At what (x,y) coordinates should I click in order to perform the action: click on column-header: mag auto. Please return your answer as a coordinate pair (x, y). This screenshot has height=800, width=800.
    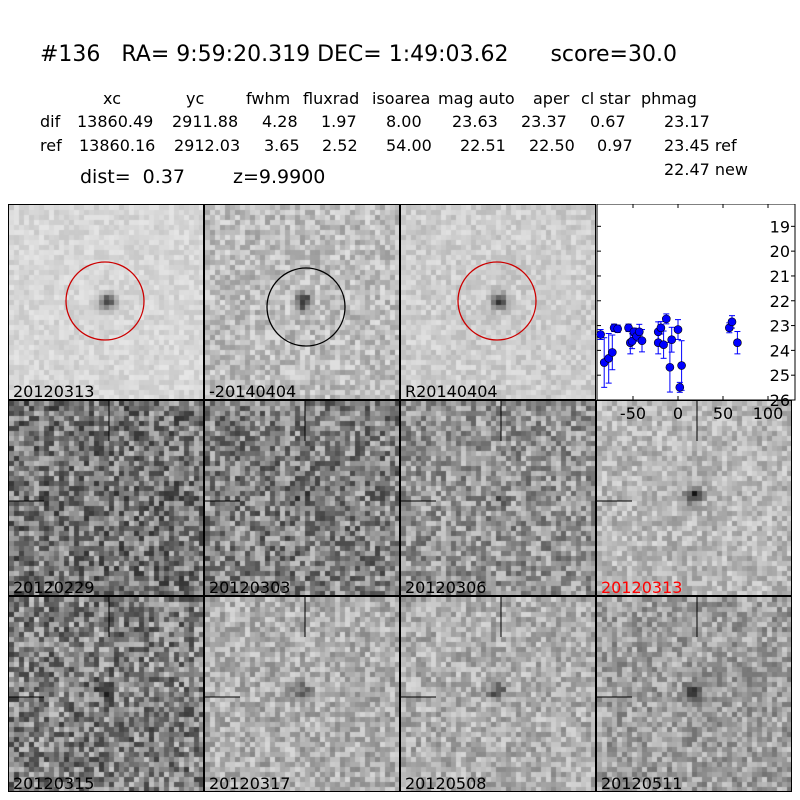
    Looking at the image, I should click on (476, 98).